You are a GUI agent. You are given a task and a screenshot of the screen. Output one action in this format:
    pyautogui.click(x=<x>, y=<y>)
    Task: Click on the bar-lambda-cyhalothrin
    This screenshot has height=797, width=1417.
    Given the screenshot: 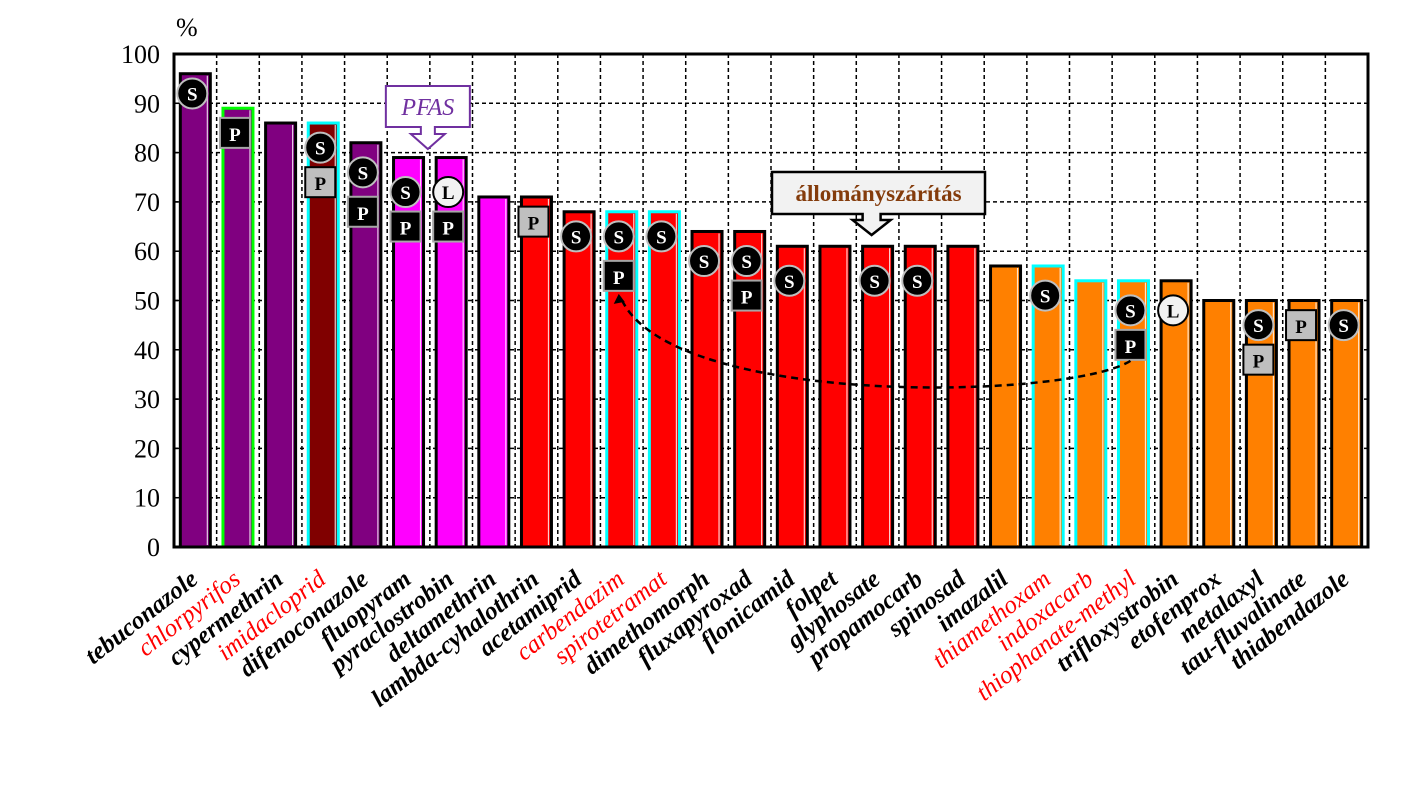 What is the action you would take?
    pyautogui.click(x=536, y=372)
    